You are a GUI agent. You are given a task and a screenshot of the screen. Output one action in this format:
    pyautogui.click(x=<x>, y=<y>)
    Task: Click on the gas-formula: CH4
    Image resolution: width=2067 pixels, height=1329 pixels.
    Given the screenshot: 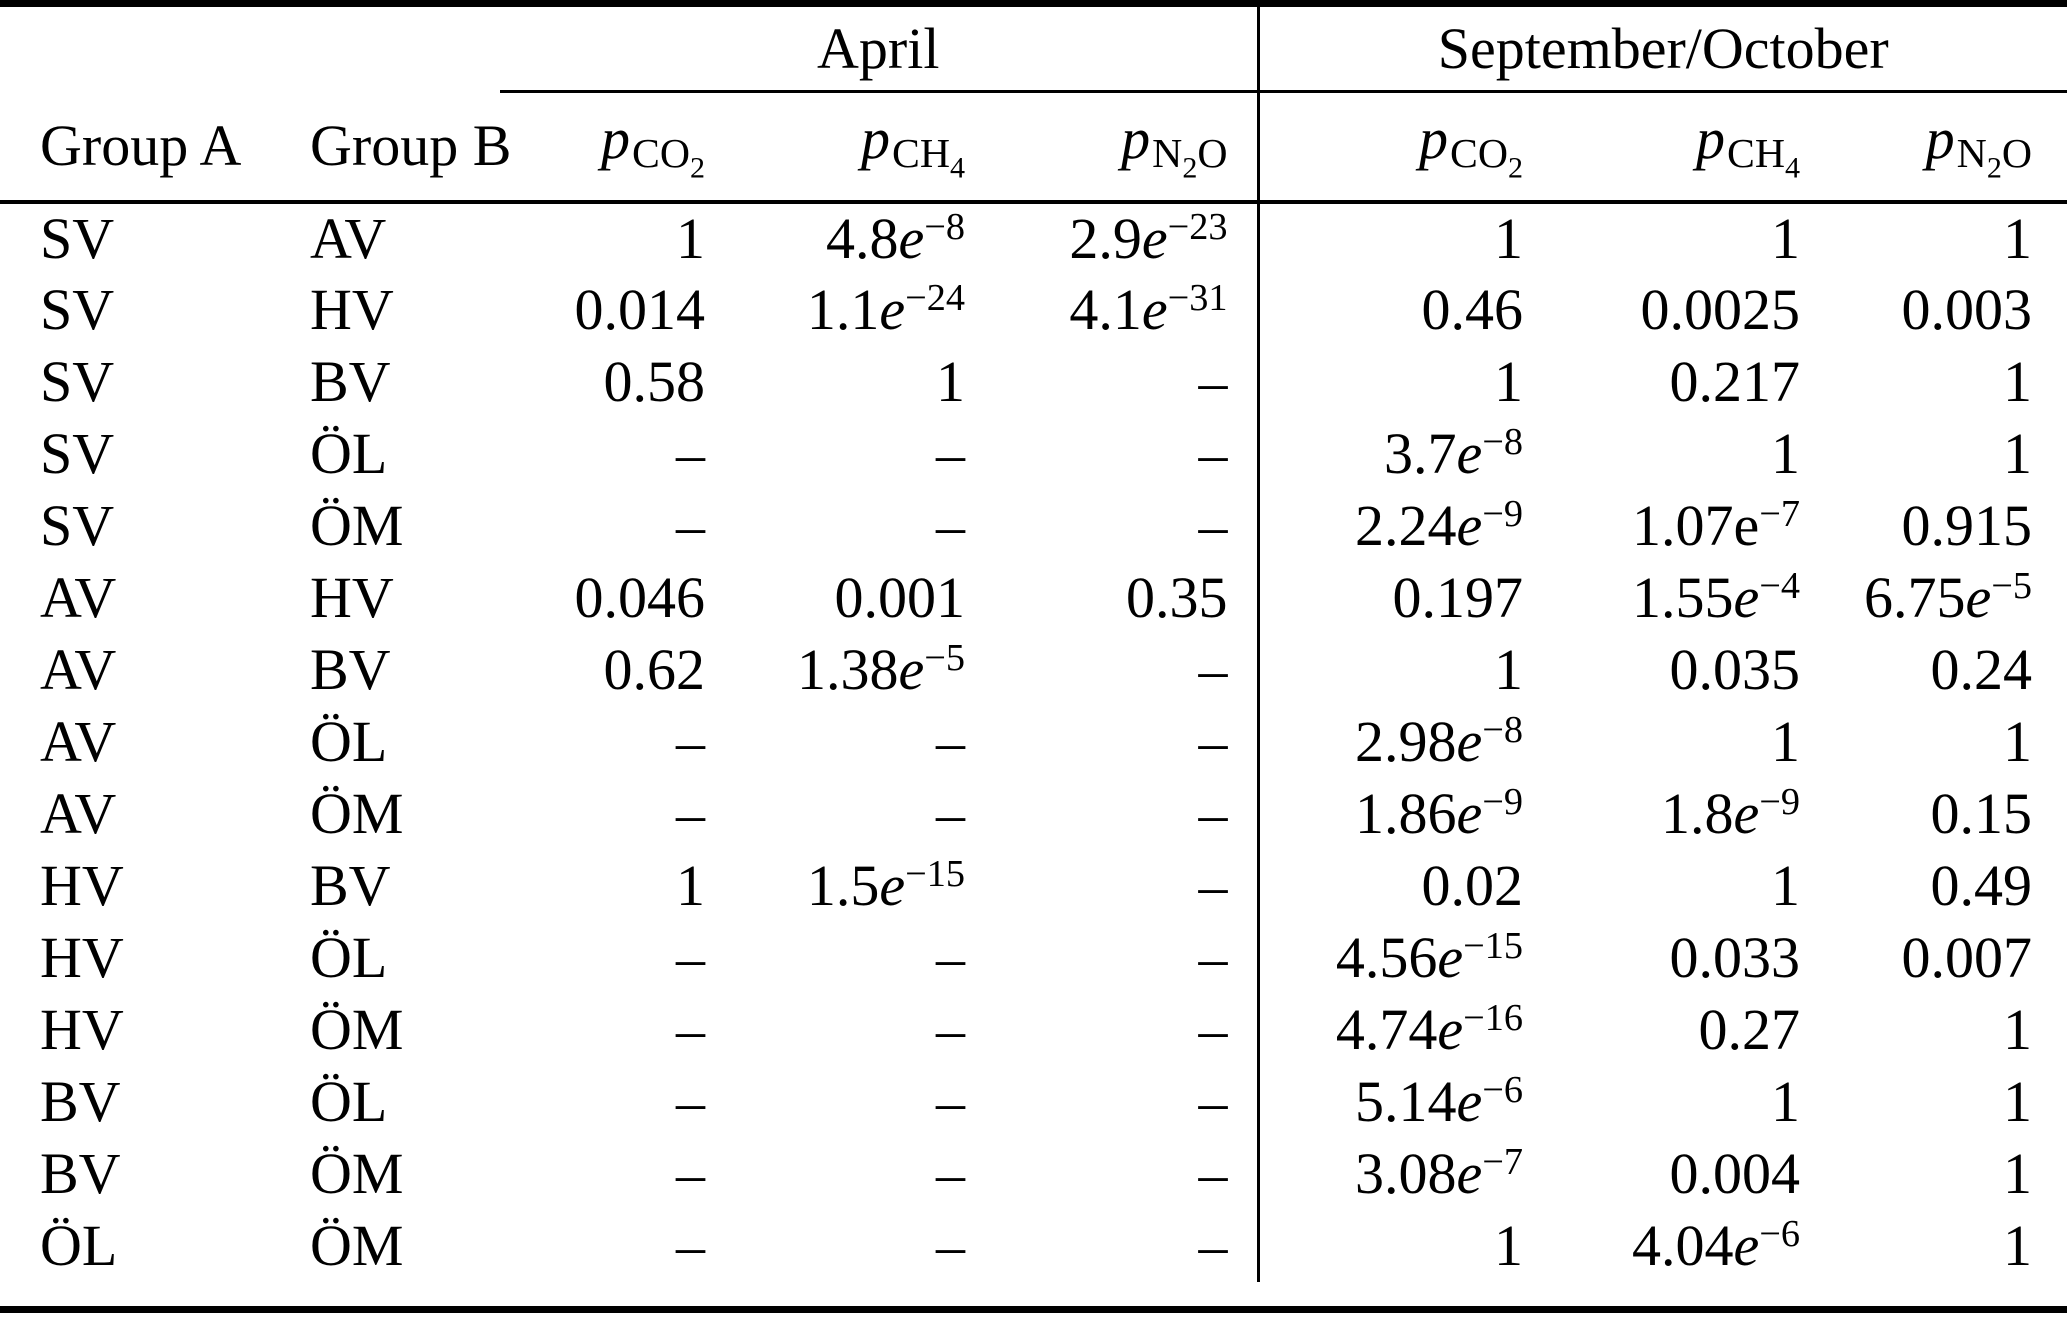 What is the action you would take?
    pyautogui.click(x=1763, y=158)
    